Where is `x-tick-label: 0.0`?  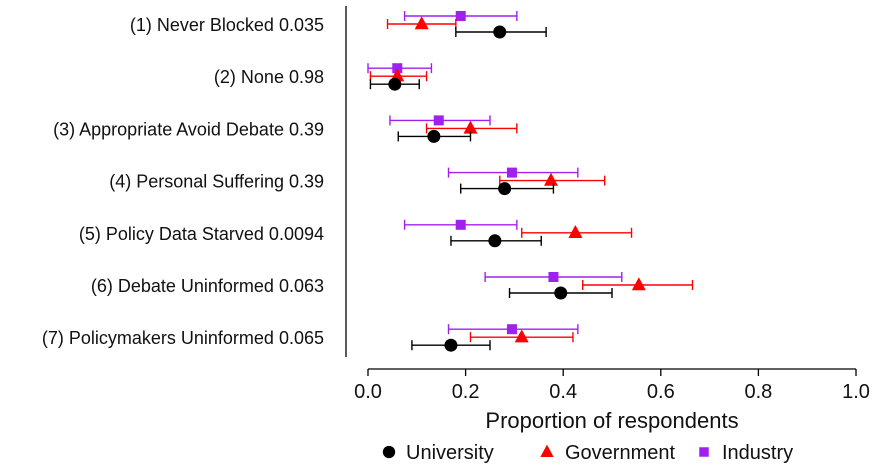
x-tick-label: 0.0 is located at coordinates (368, 392).